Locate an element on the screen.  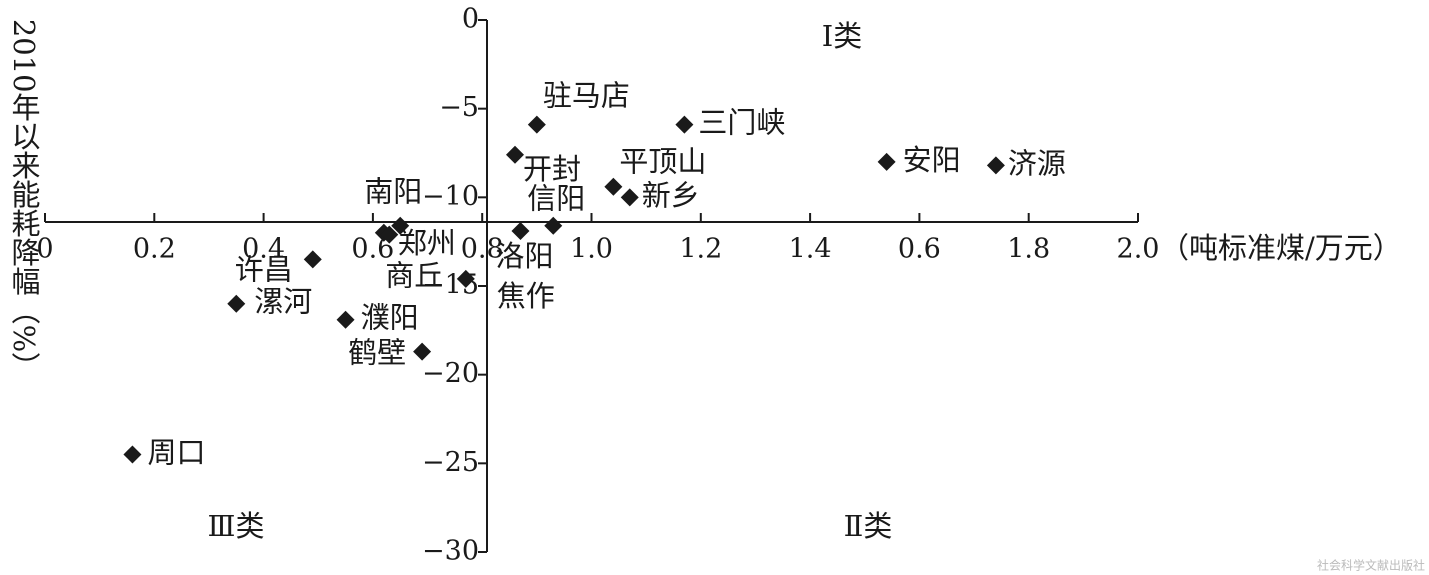
point-label: 濮阳 is located at coordinates (390, 318).